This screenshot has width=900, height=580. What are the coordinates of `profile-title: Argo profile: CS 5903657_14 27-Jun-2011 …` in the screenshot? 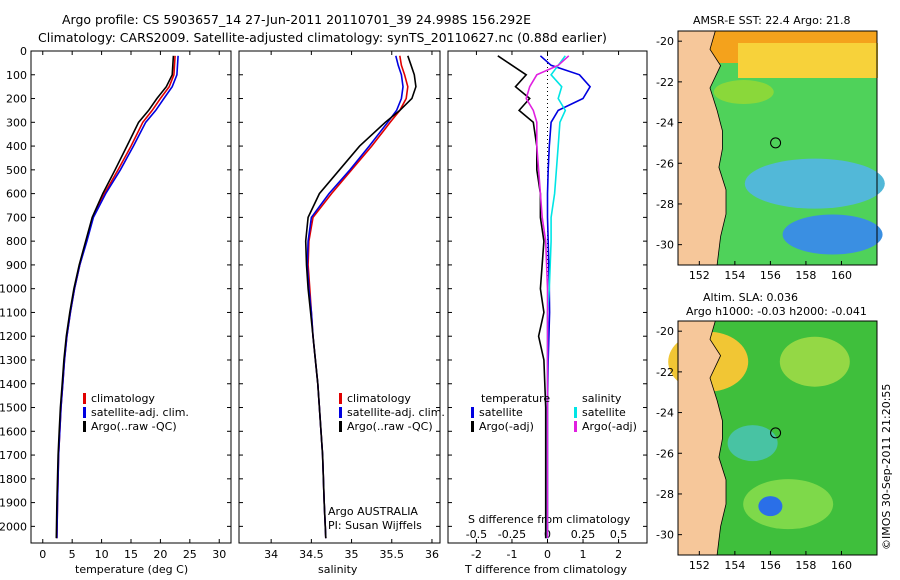 It's located at (297, 19).